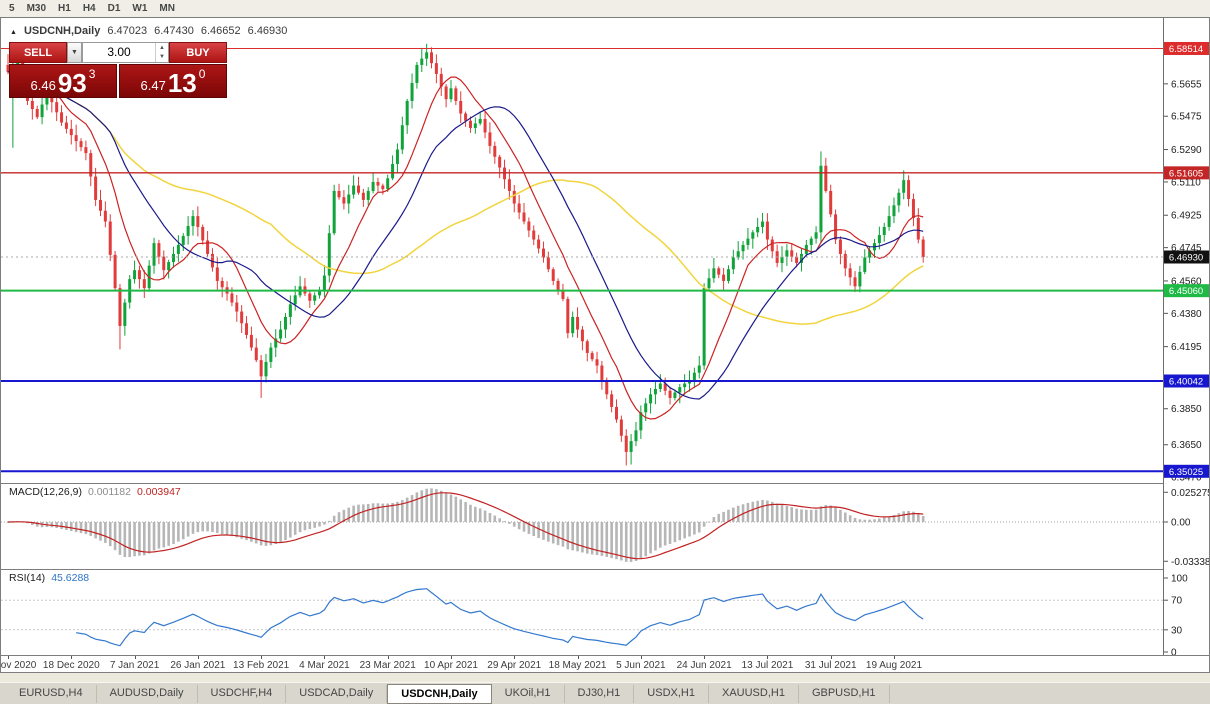 The height and width of the screenshot is (704, 1210). I want to click on svg-text: 6.3650, so click(1186, 445).